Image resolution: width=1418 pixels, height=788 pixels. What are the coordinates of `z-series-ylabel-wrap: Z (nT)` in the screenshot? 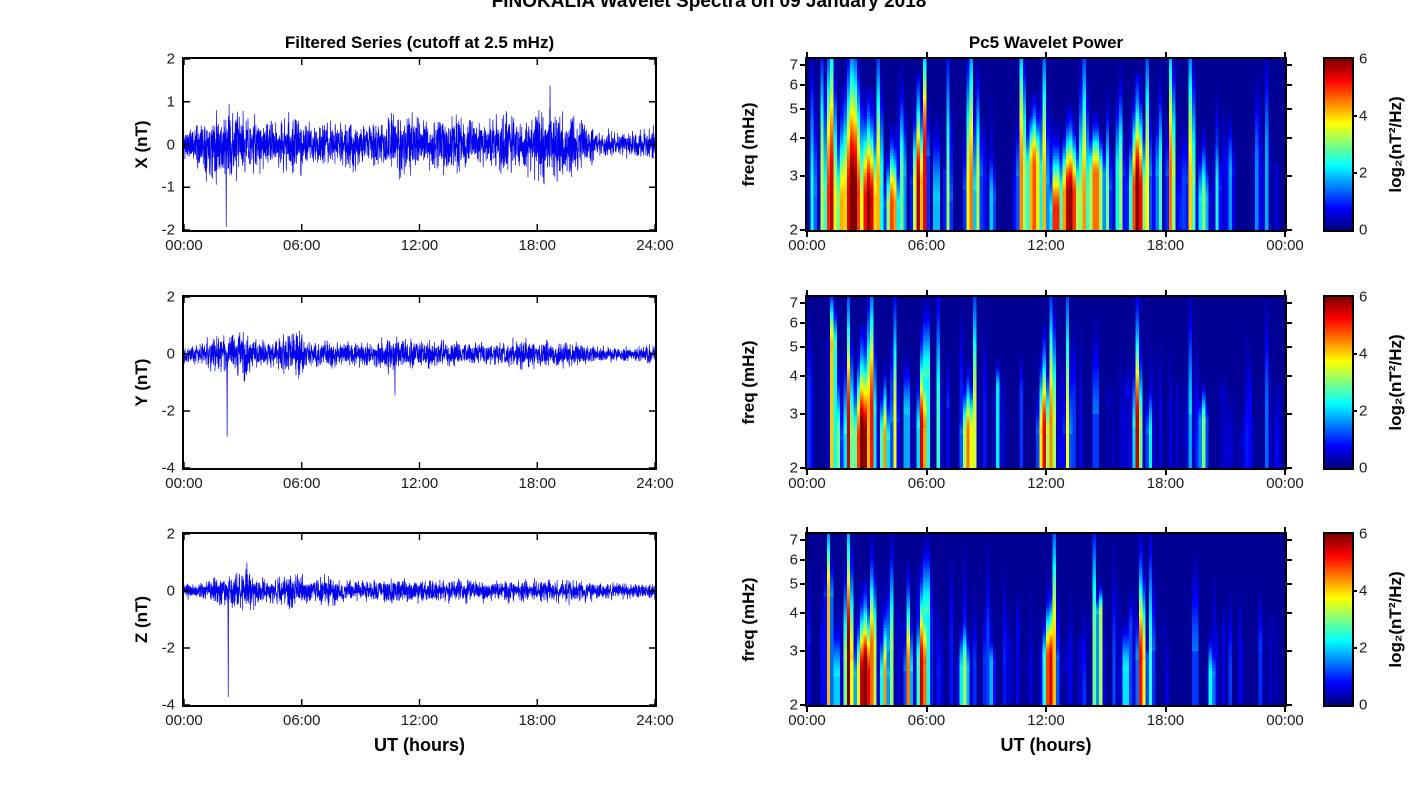 It's located at (142, 619).